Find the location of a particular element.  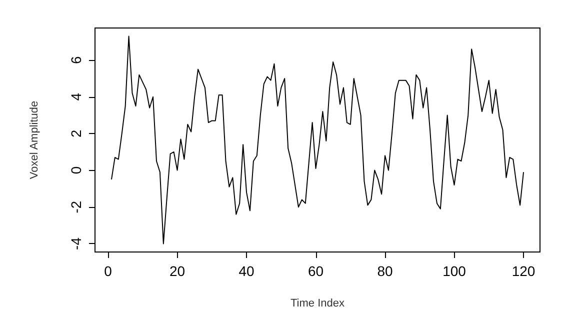

x-axis-title: Time Index is located at coordinates (317, 304).